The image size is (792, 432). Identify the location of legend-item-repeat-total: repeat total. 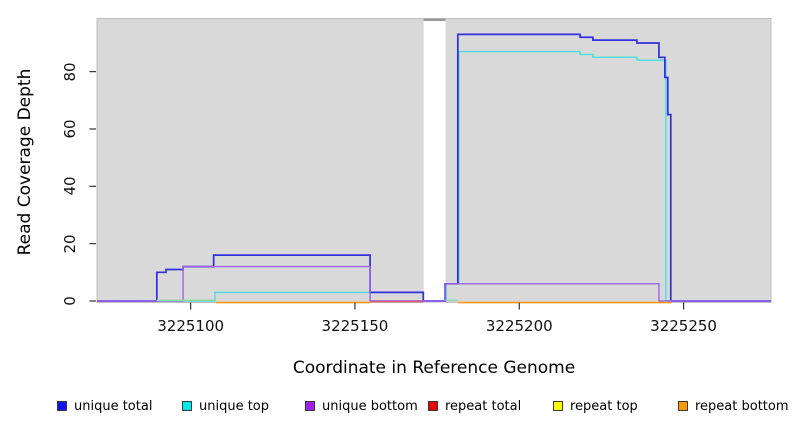
(474, 406).